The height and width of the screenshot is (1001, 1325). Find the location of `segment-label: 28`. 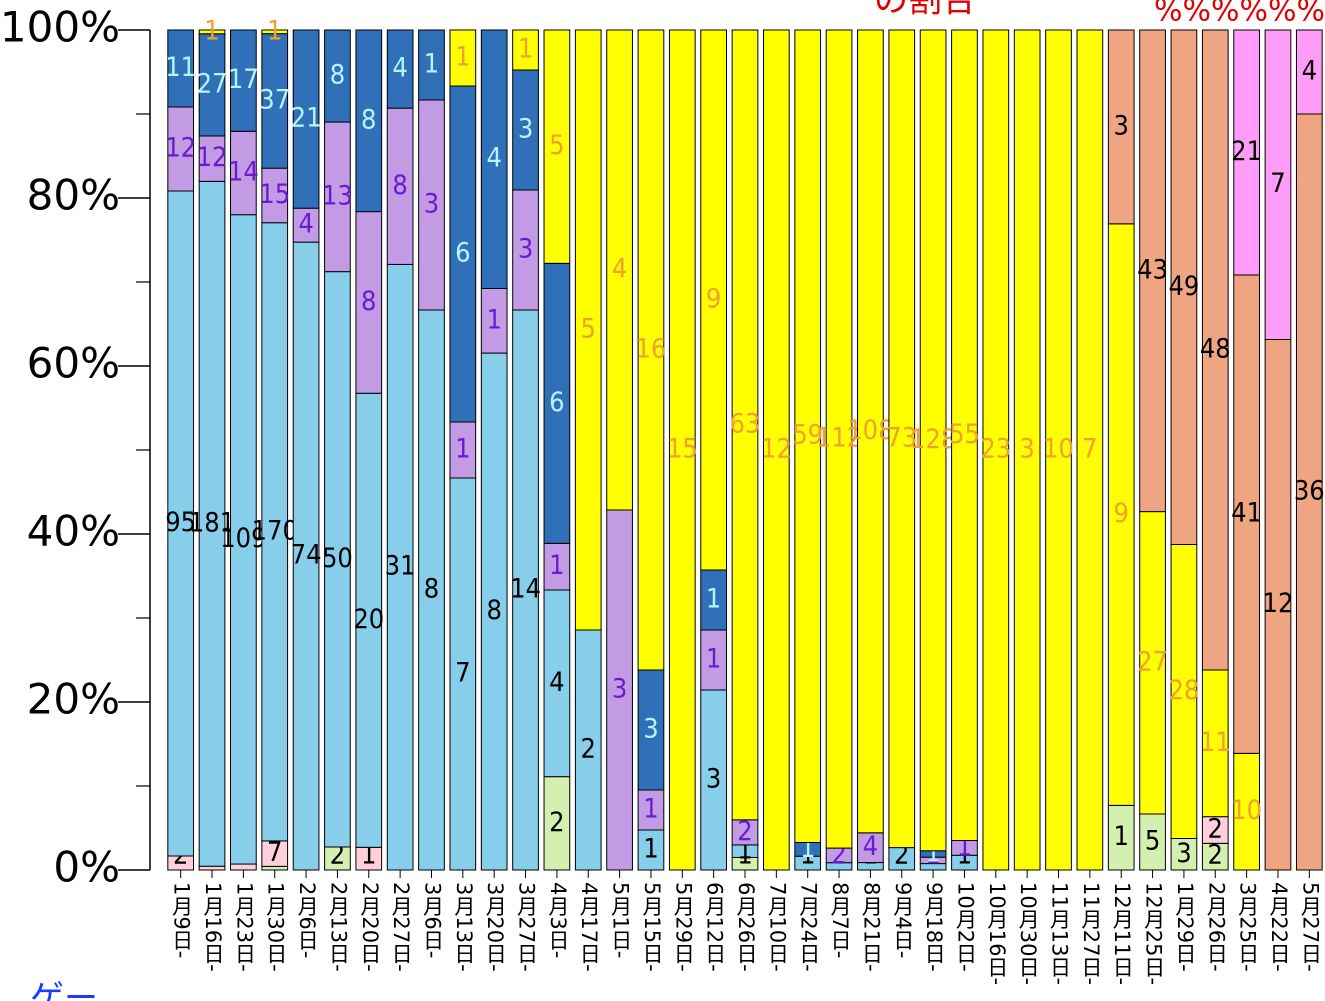

segment-label: 28 is located at coordinates (1183, 690).